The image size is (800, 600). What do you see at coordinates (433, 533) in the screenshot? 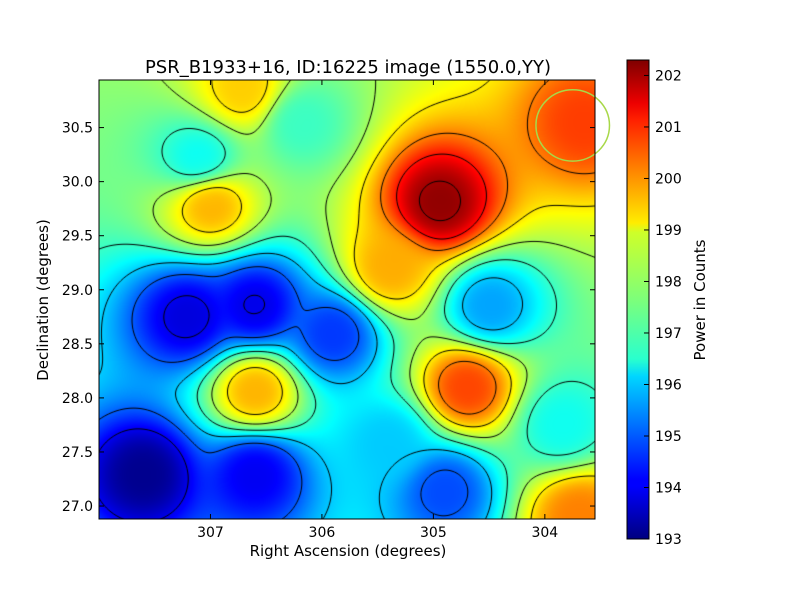
I see `x-tick-label: 305` at bounding box center [433, 533].